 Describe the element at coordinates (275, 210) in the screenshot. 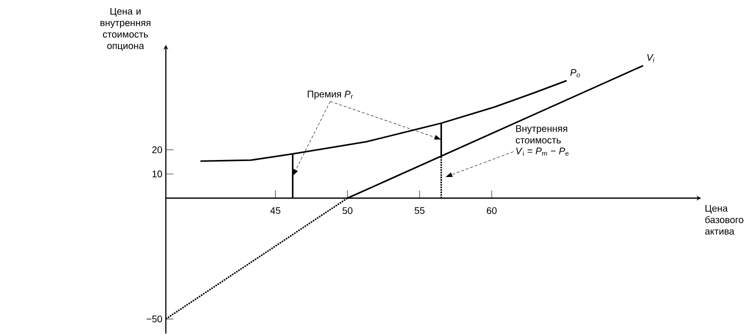

I see `x-tick-label: 45` at that location.